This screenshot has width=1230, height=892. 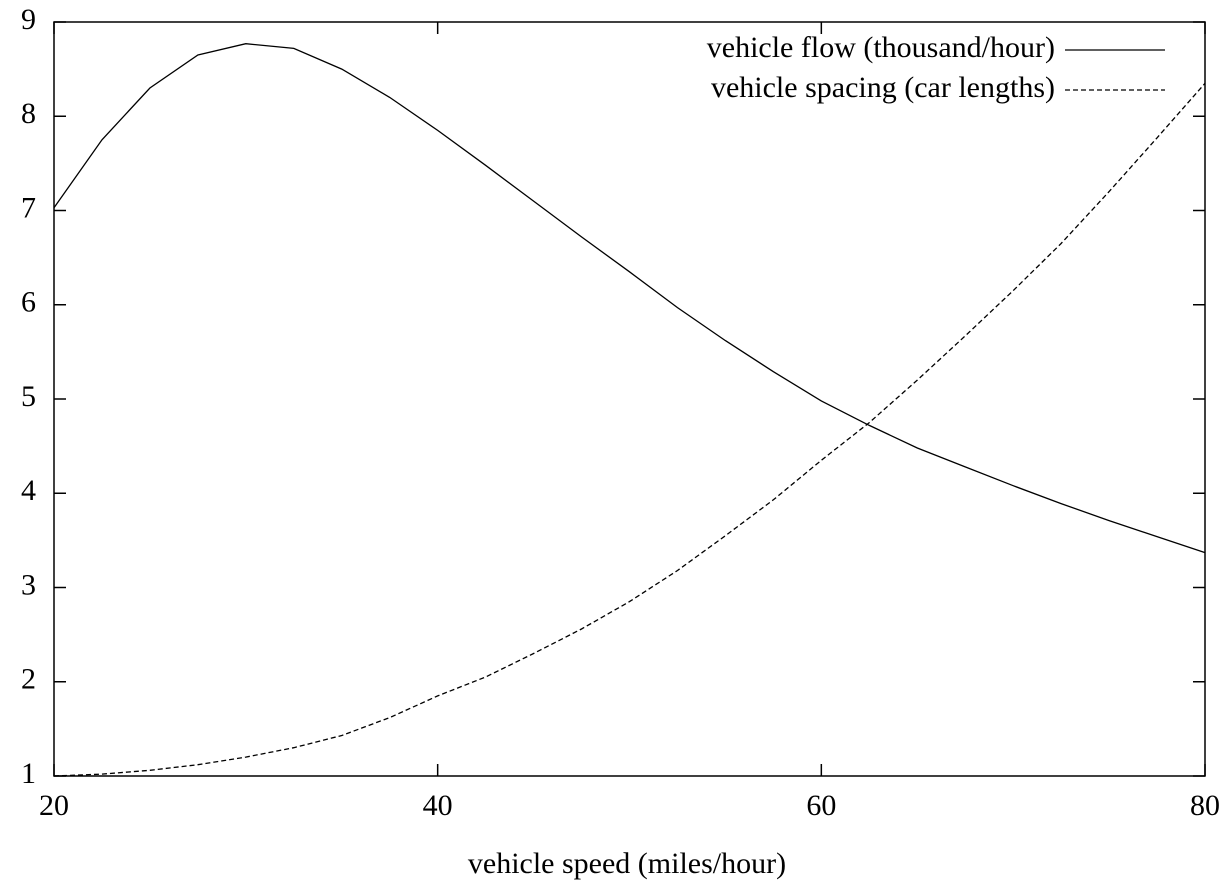 What do you see at coordinates (28, 584) in the screenshot?
I see `y-tick-label: 3` at bounding box center [28, 584].